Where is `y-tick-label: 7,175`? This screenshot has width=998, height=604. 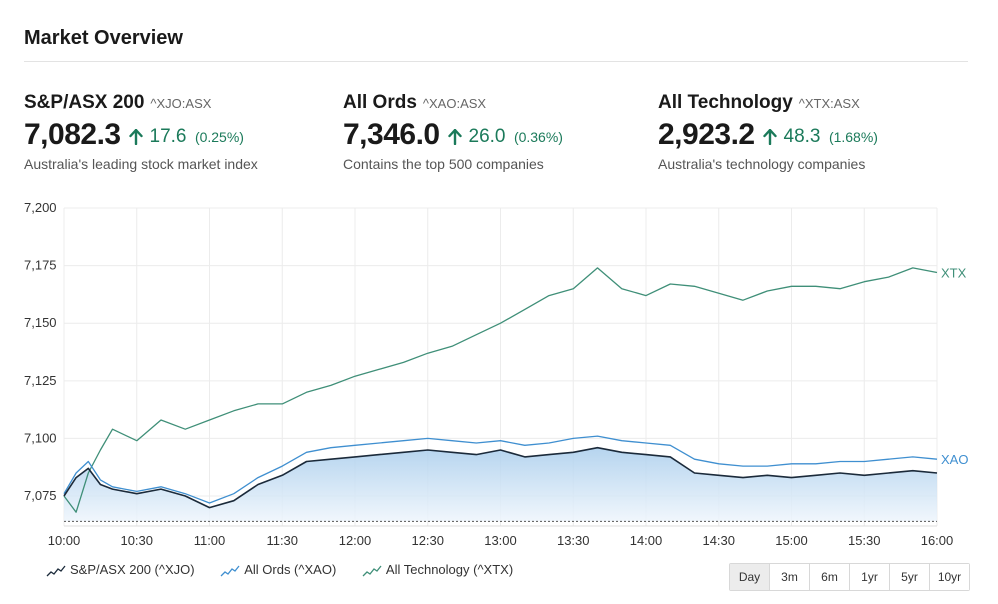 y-tick-label: 7,175 is located at coordinates (40, 265).